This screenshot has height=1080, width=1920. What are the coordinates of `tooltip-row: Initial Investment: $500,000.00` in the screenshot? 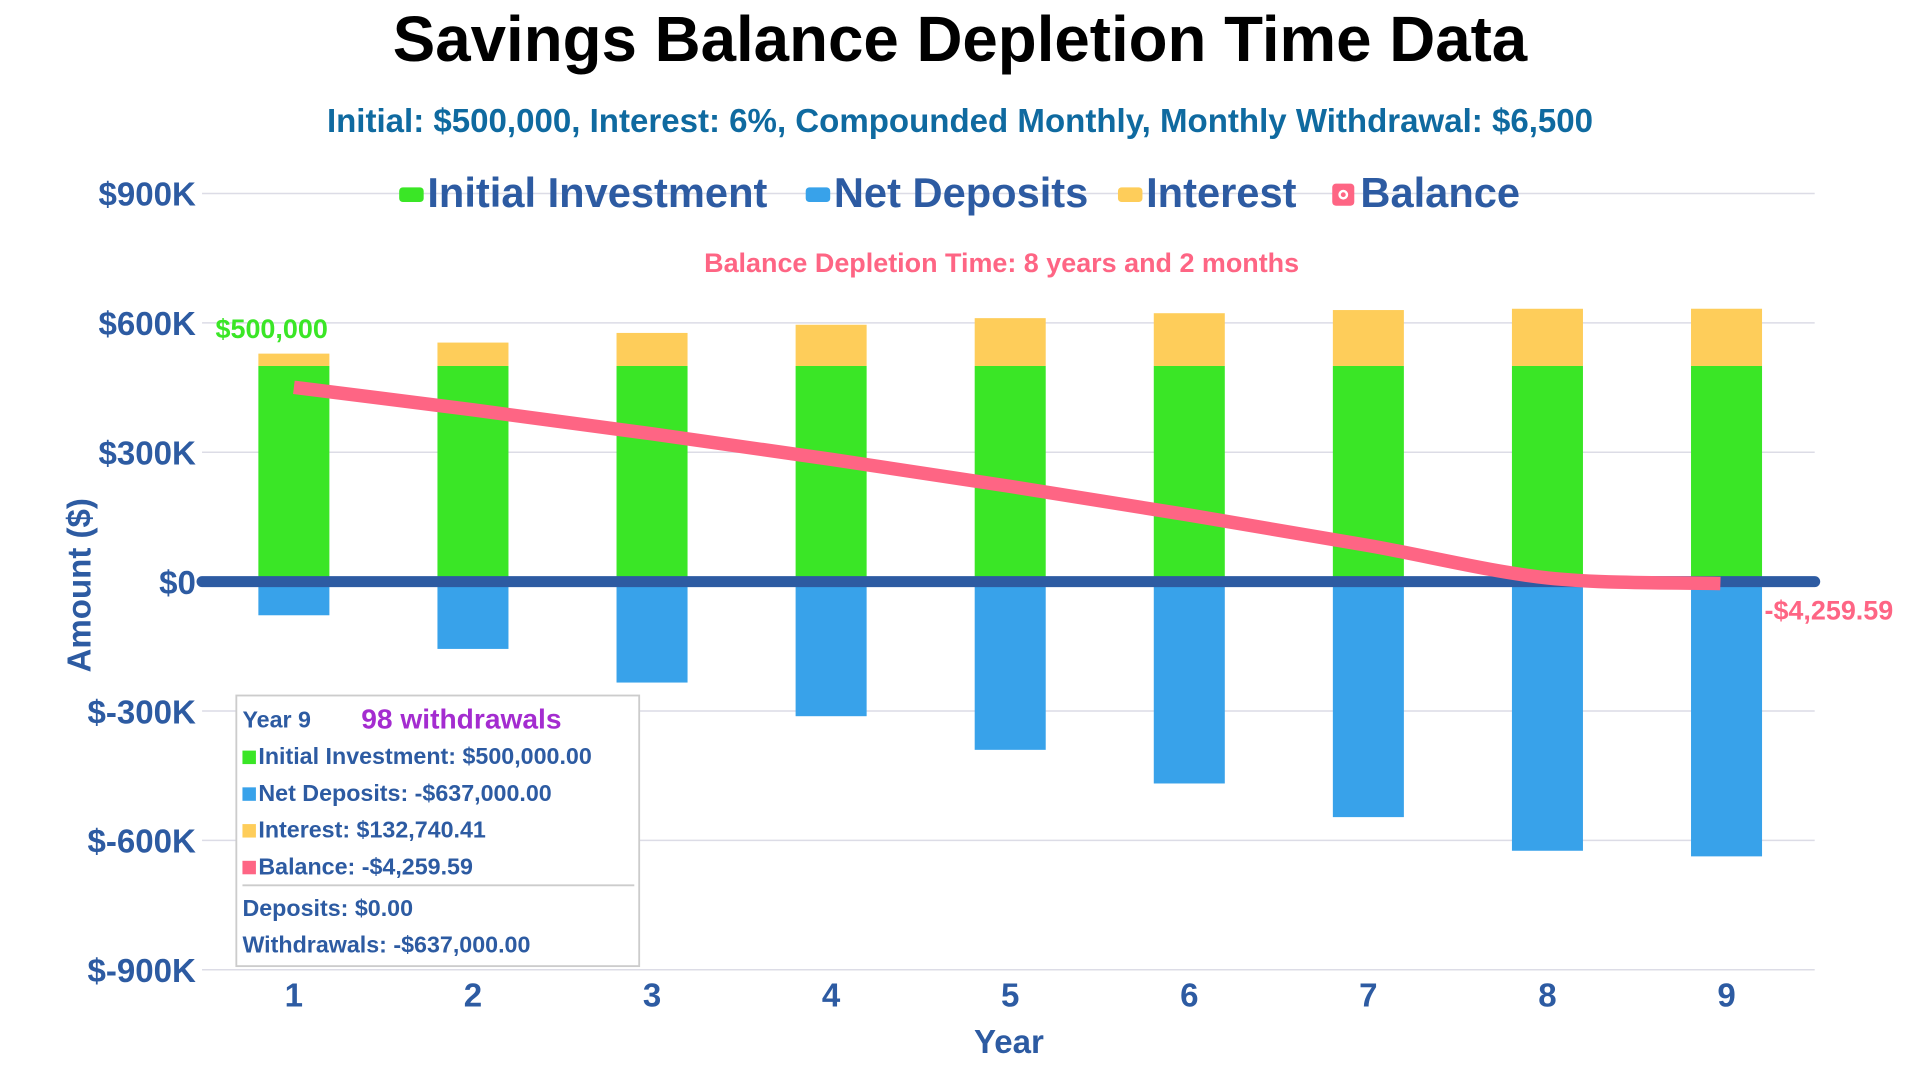 It's located at (424, 756).